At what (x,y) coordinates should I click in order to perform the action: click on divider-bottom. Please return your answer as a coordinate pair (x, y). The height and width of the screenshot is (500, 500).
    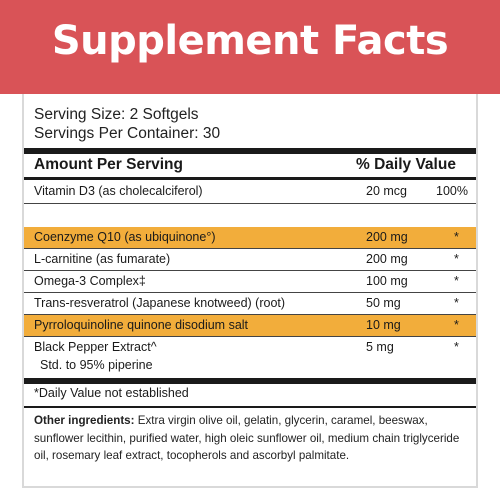
    Looking at the image, I should click on (250, 381).